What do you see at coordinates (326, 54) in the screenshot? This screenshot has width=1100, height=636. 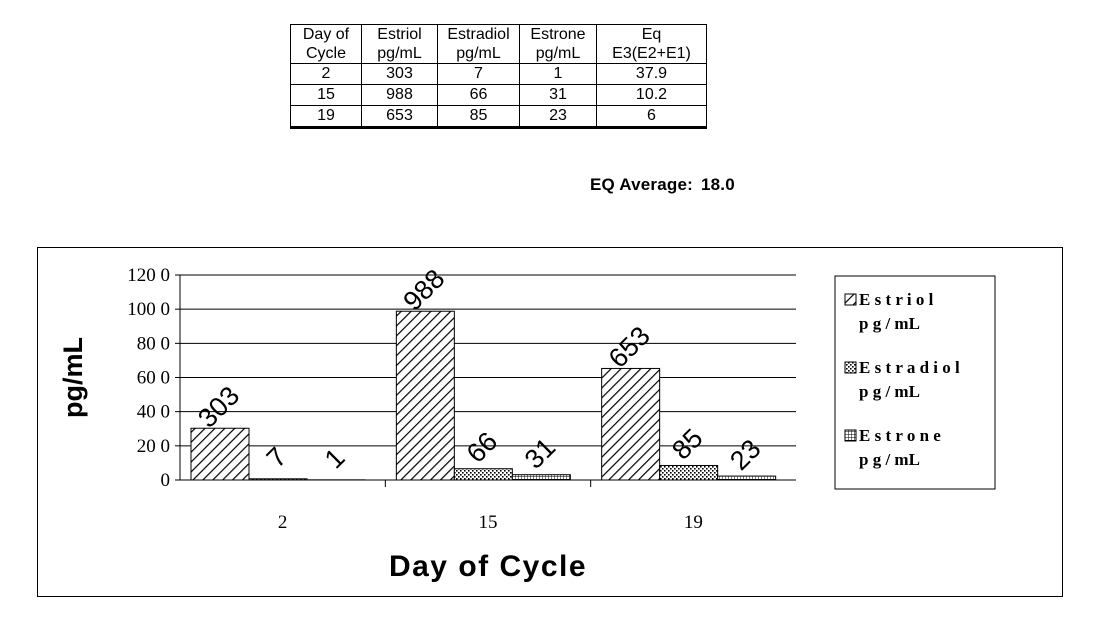 I see `table-header-cell: Cycle` at bounding box center [326, 54].